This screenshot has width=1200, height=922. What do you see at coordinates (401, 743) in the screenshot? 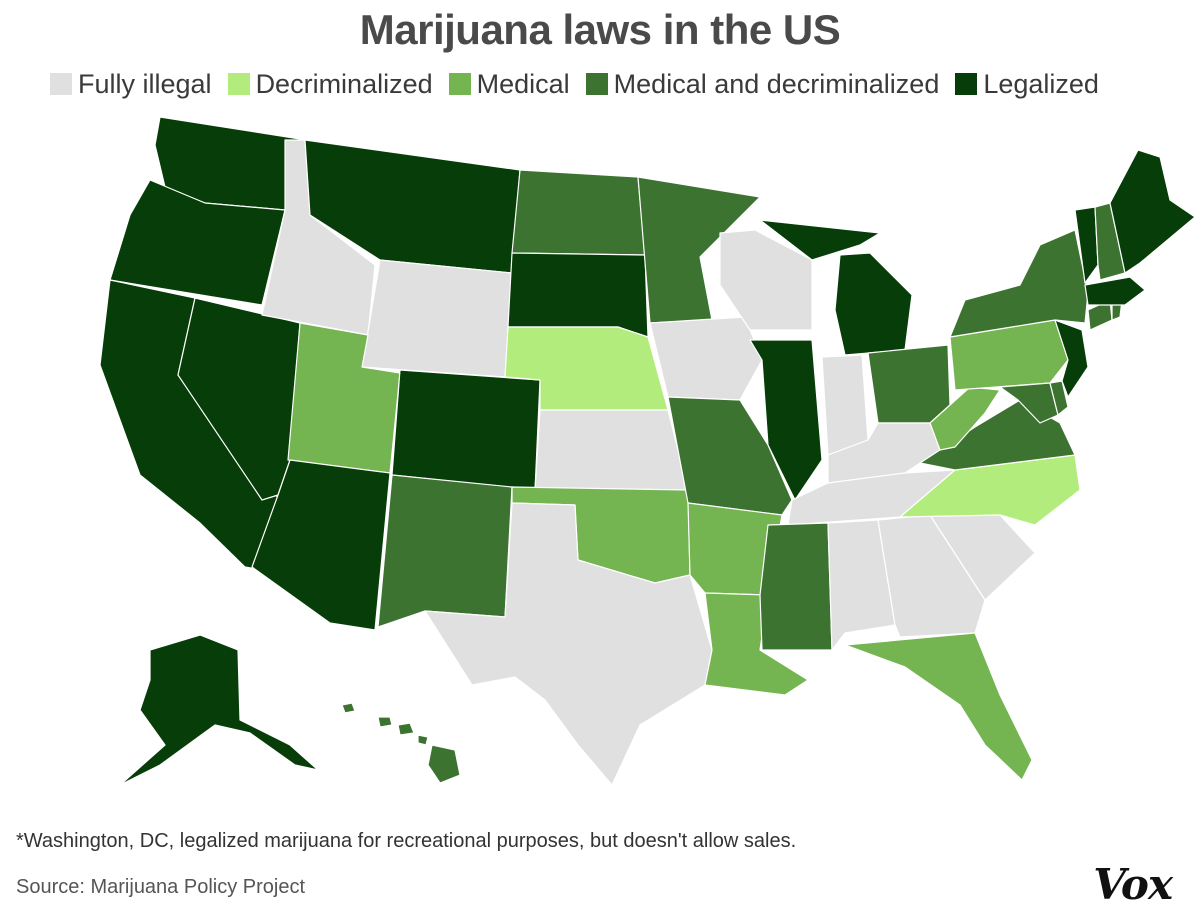
I see `state-hawaii` at bounding box center [401, 743].